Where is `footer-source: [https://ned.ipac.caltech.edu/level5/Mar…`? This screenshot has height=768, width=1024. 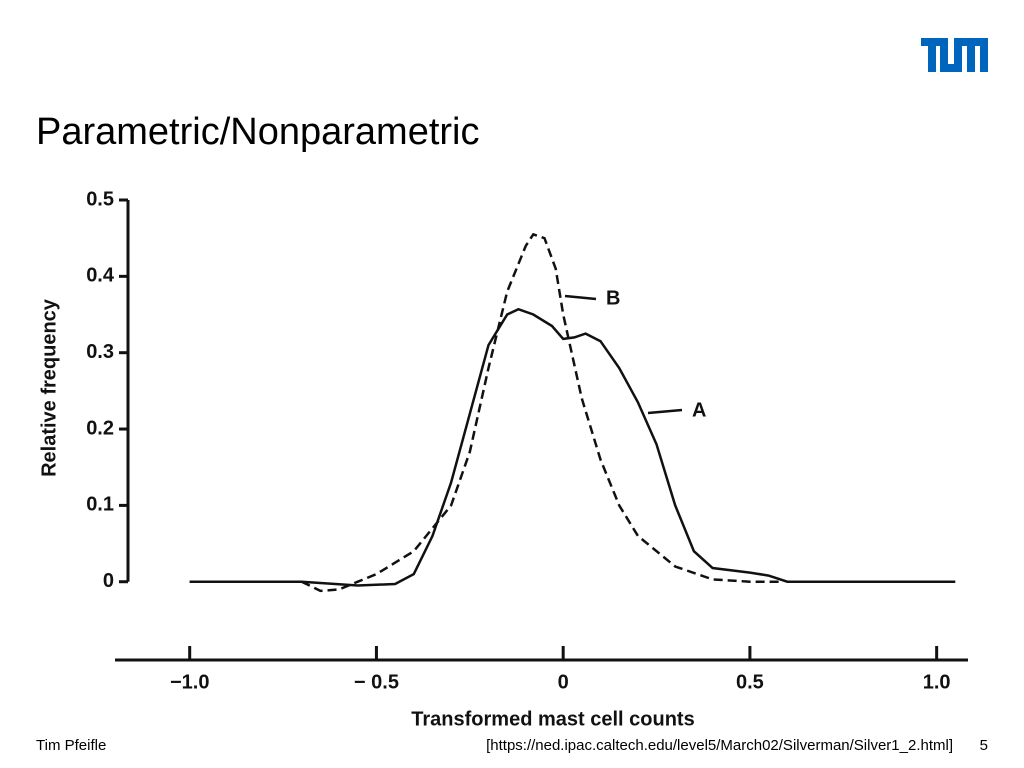 footer-source: [https://ned.ipac.caltech.edu/level5/Mar… is located at coordinates (719, 745).